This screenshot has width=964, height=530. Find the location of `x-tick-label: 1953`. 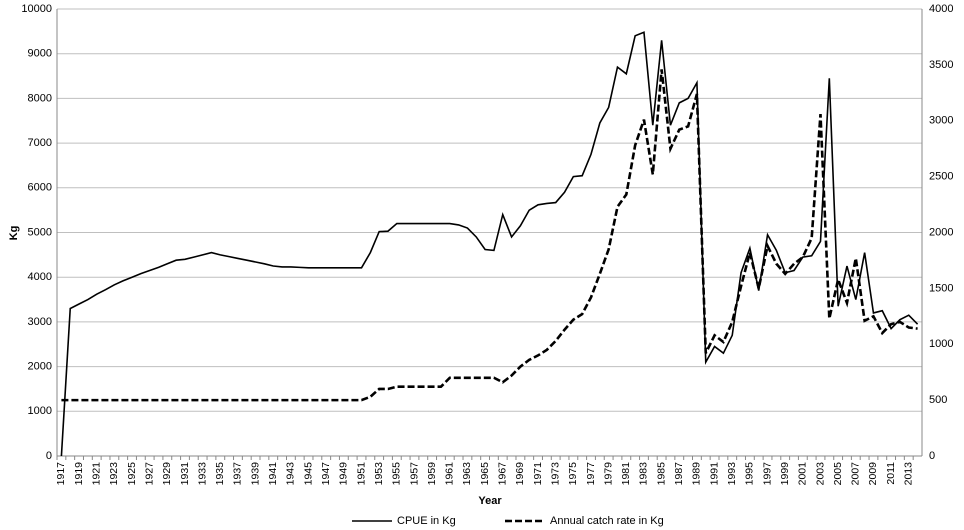

x-tick-label: 1953 is located at coordinates (379, 474).